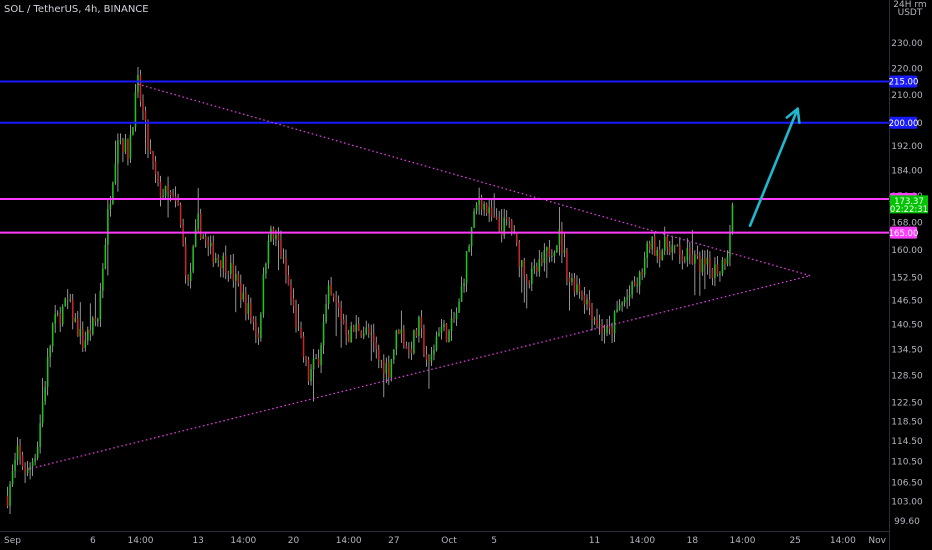  Describe the element at coordinates (903, 81) in the screenshot. I see `level-tag-215.00` at that location.